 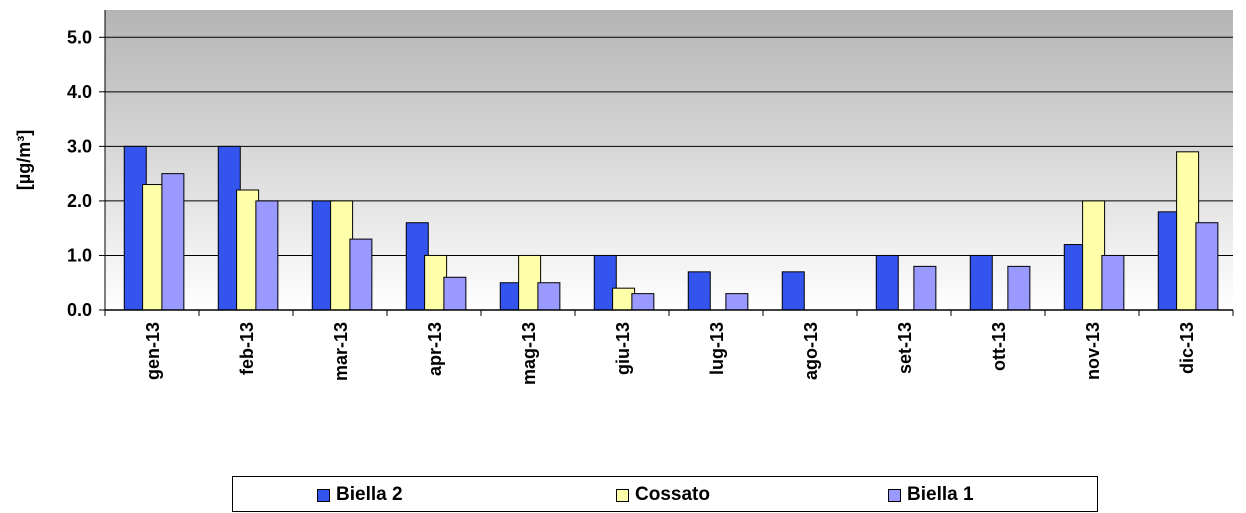 What do you see at coordinates (79, 146) in the screenshot?
I see `y-tick-label: 3.0` at bounding box center [79, 146].